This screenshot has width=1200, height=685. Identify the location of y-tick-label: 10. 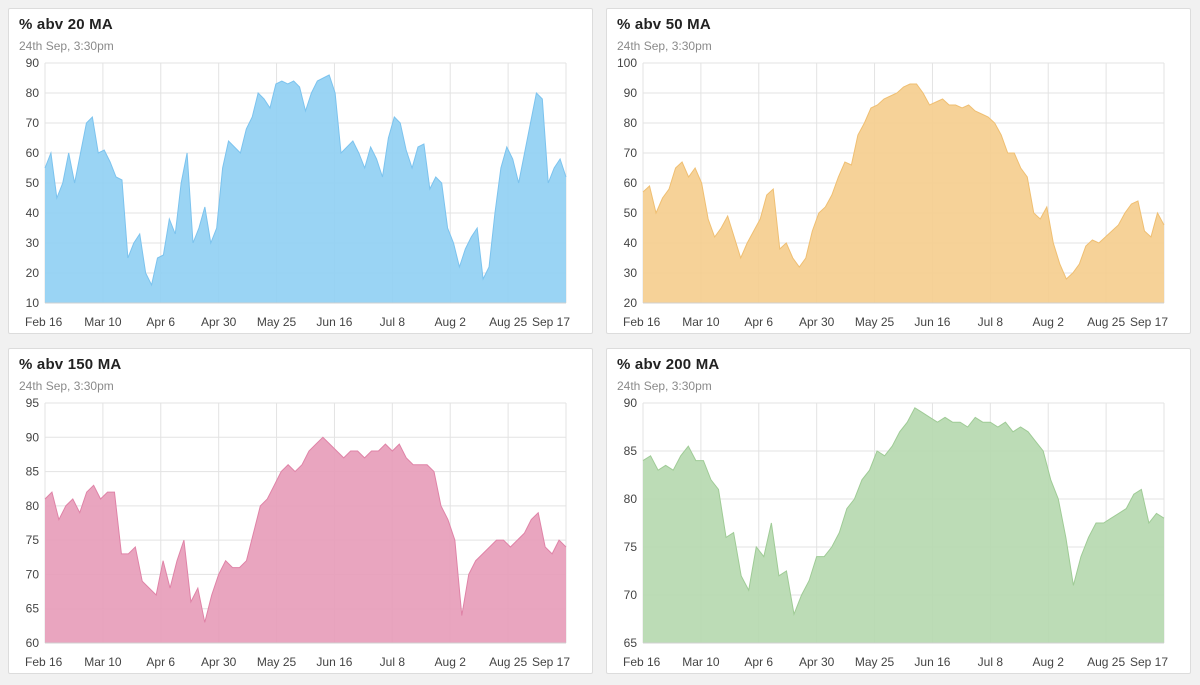
(33, 303).